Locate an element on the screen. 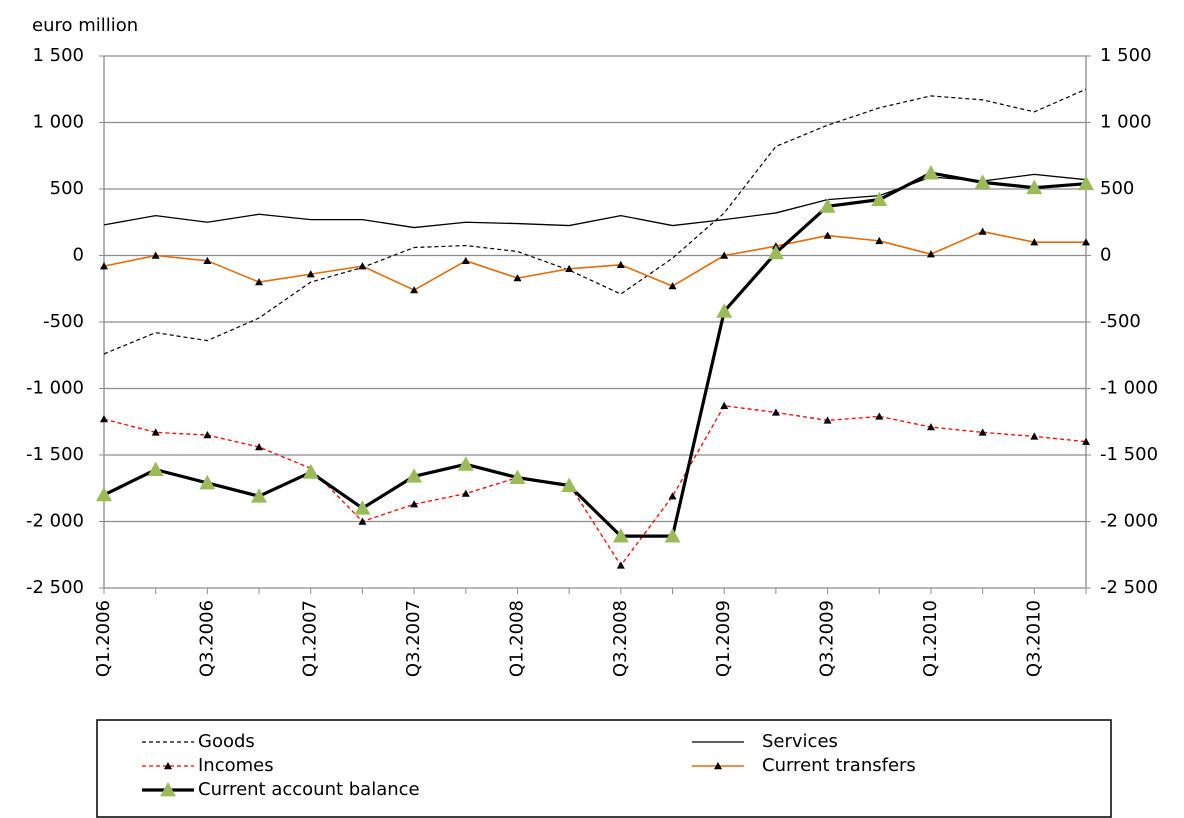  y2-tick-label: -500 is located at coordinates (1120, 321).